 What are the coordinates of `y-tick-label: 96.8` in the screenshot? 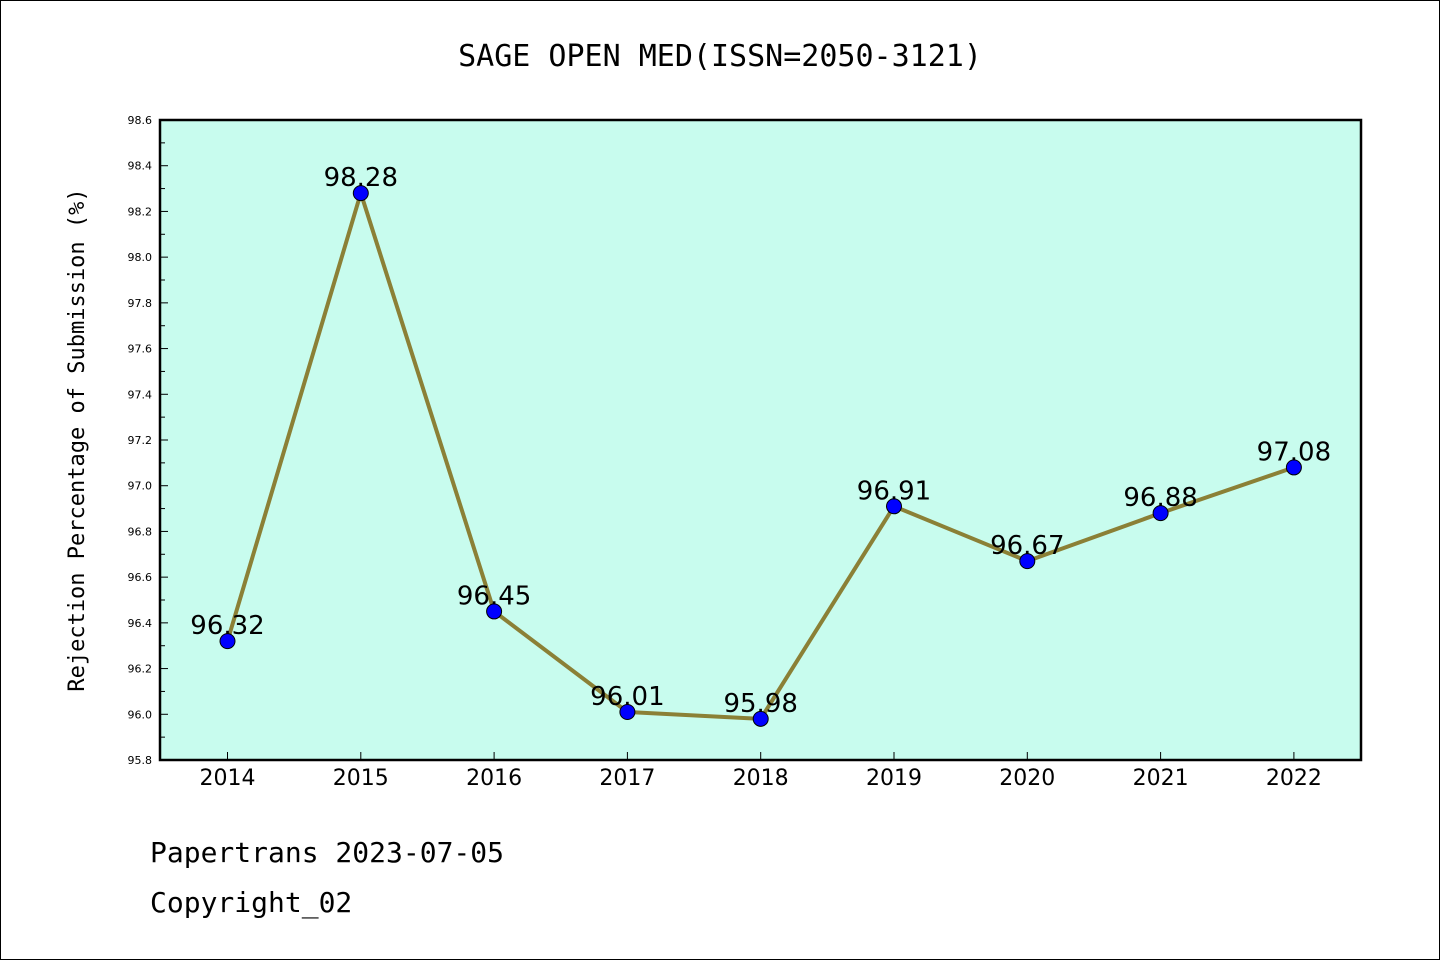 It's located at (140, 531).